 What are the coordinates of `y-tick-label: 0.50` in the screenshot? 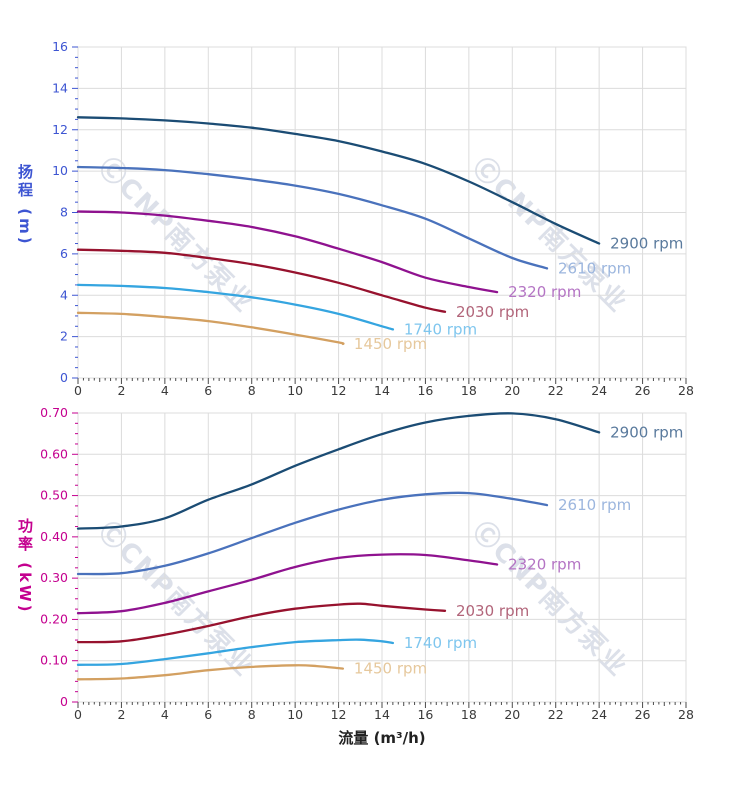 It's located at (54, 495).